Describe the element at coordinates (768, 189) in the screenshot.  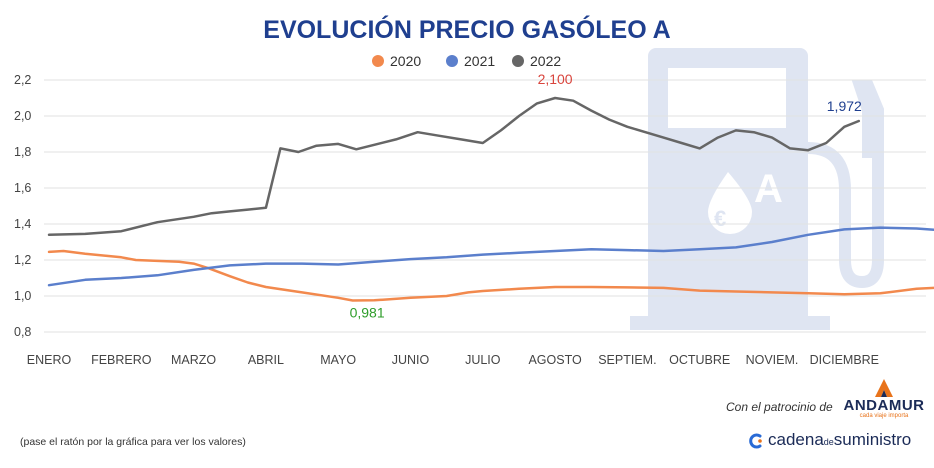
I see `svg-text: A` at that location.